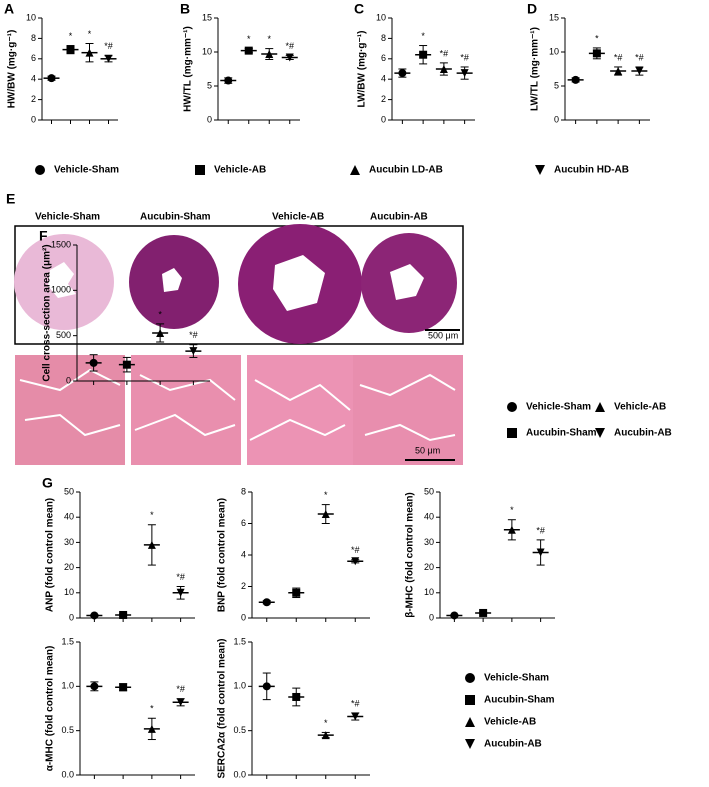 This screenshot has width=709, height=787. I want to click on group-label: Vehicle-Sham, so click(67, 217).